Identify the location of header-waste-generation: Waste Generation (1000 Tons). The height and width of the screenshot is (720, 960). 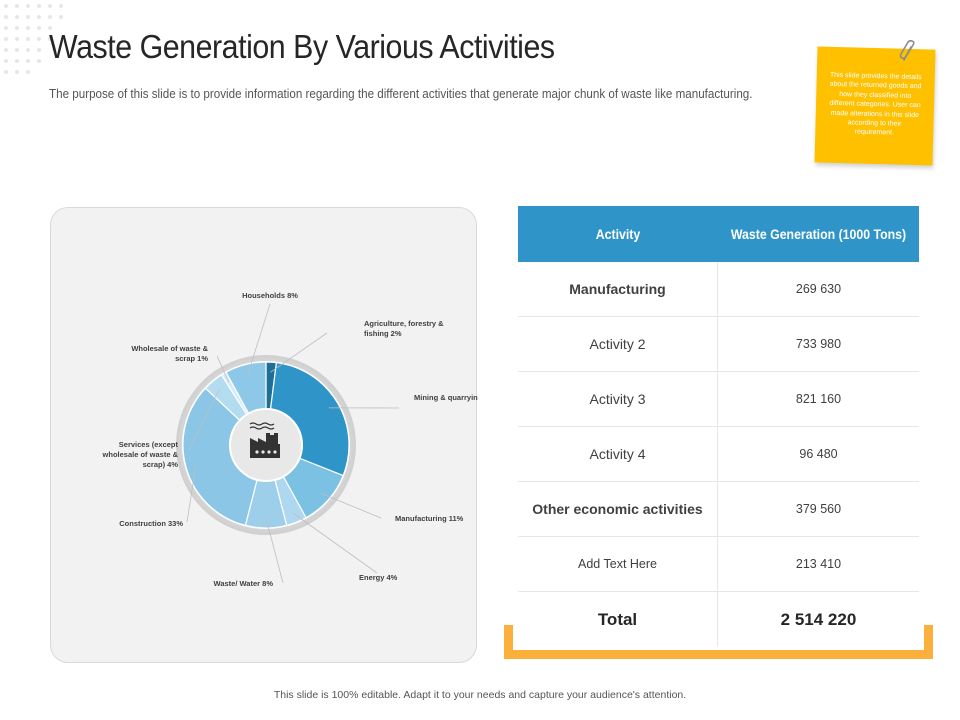
(818, 234).